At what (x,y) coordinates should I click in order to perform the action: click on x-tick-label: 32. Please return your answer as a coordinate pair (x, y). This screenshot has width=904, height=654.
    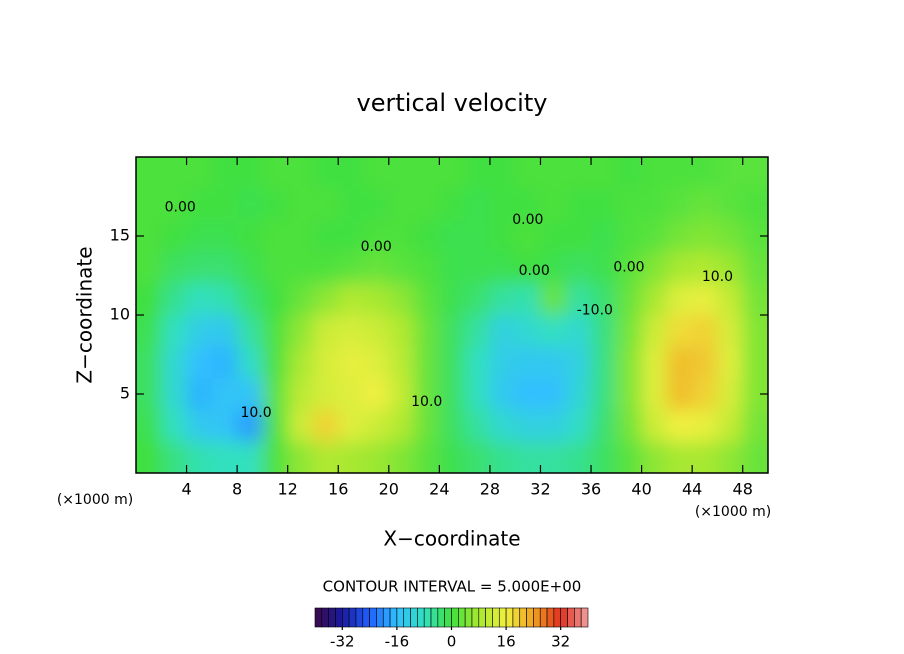
    Looking at the image, I should click on (540, 489).